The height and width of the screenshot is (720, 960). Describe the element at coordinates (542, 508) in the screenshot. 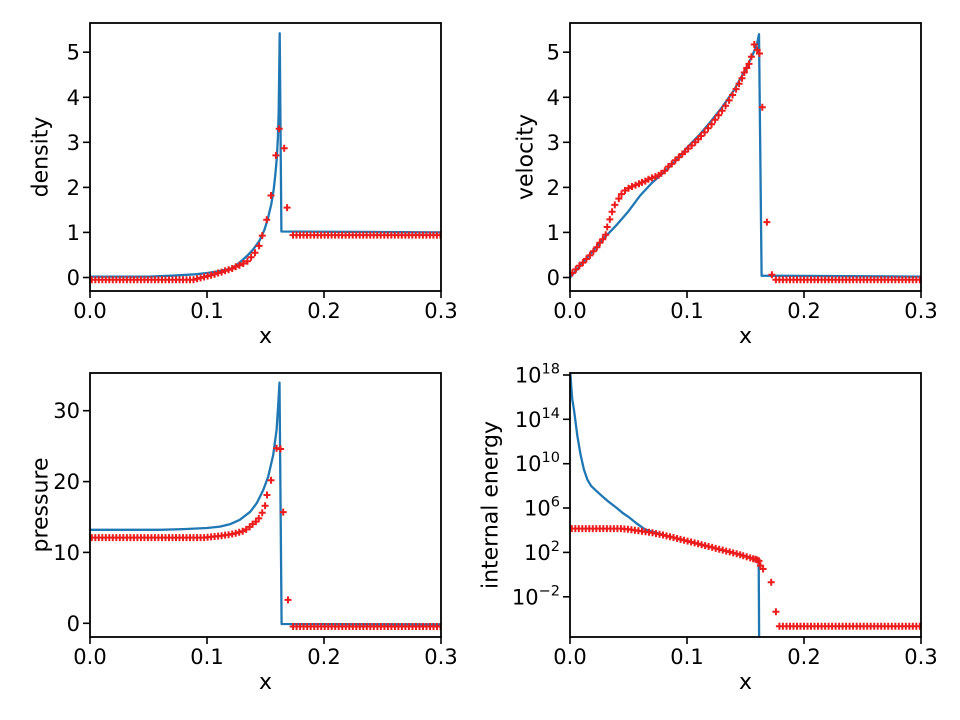

I see `y-tick-label: 10⁶` at that location.